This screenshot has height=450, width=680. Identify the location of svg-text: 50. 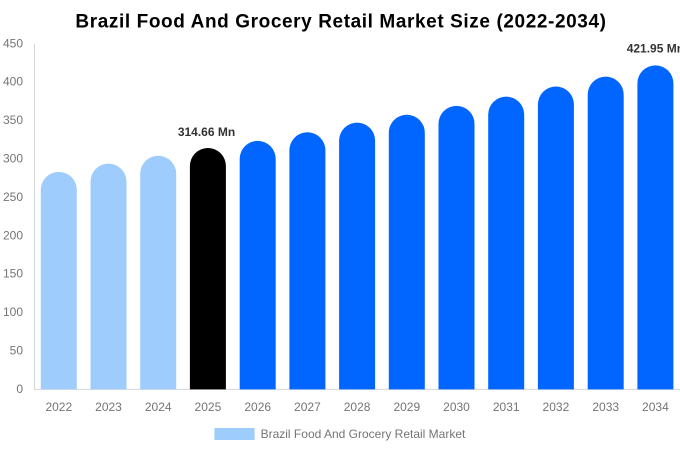
(17, 350).